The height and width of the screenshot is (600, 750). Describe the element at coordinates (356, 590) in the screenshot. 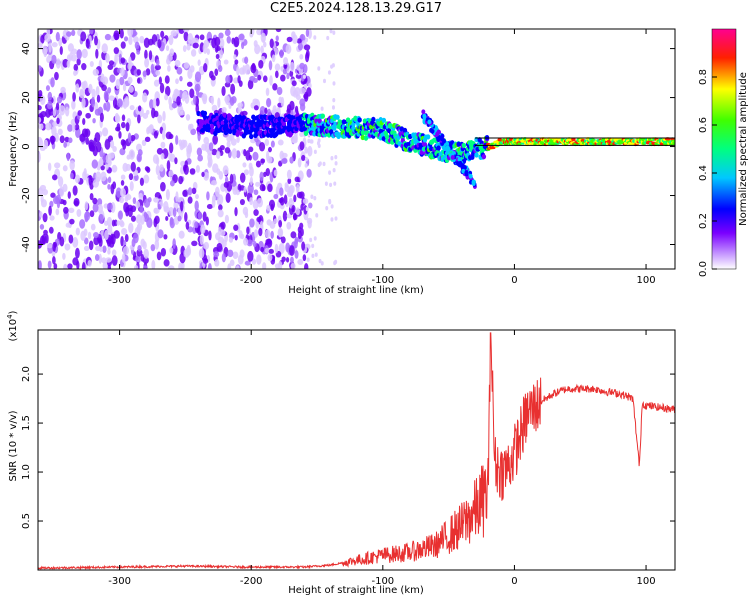

I see `snr-x-axis-label: Height of straight line (km)` at that location.